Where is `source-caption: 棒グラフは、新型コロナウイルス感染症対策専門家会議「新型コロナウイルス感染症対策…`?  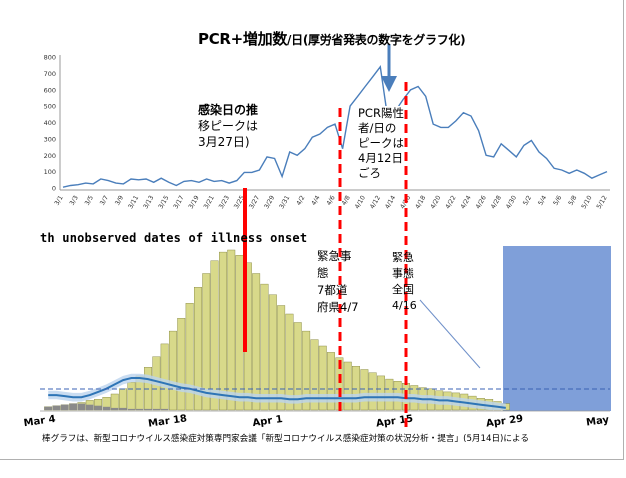 source-caption: 棒グラフは、新型コロナウイルス感染症対策専門家会議「新型コロナウイルス感染症対策… is located at coordinates (285, 439).